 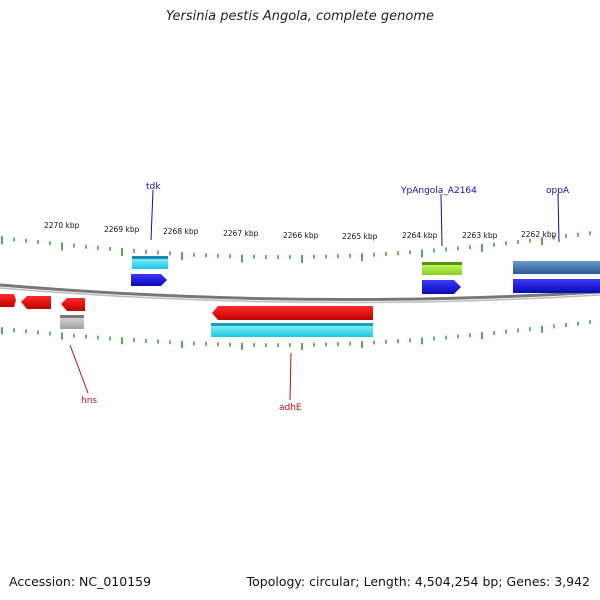 I want to click on scale-label: 2265 kbp, so click(x=360, y=236).